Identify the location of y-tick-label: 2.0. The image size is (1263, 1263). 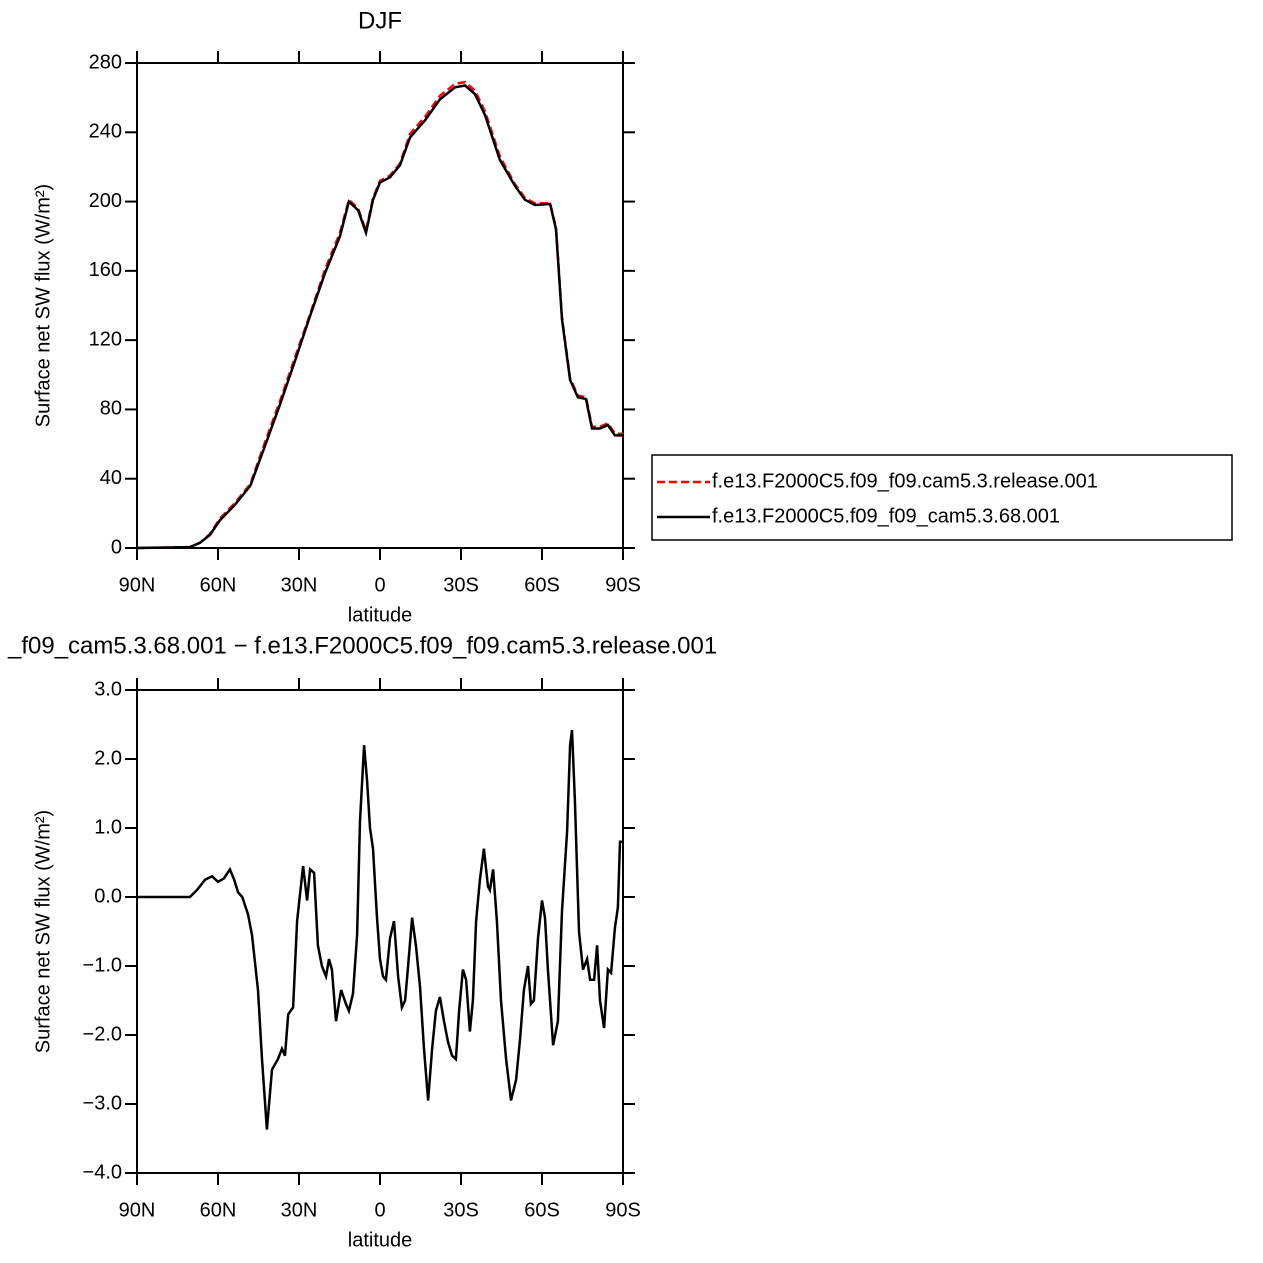
(108, 758).